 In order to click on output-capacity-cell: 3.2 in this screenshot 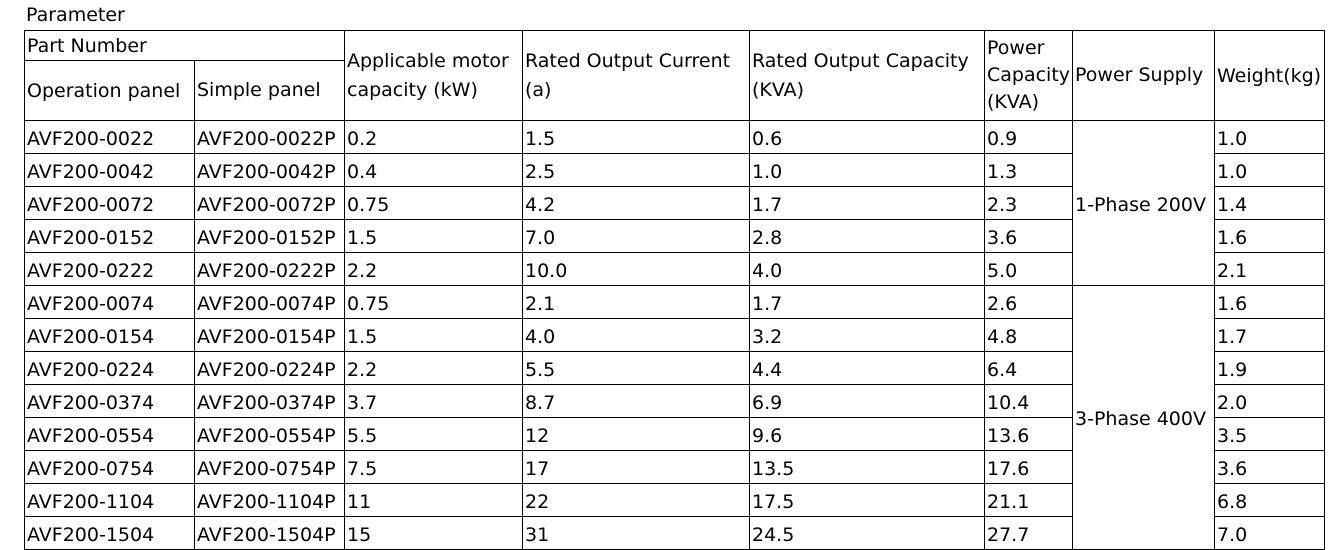, I will do `click(867, 335)`.